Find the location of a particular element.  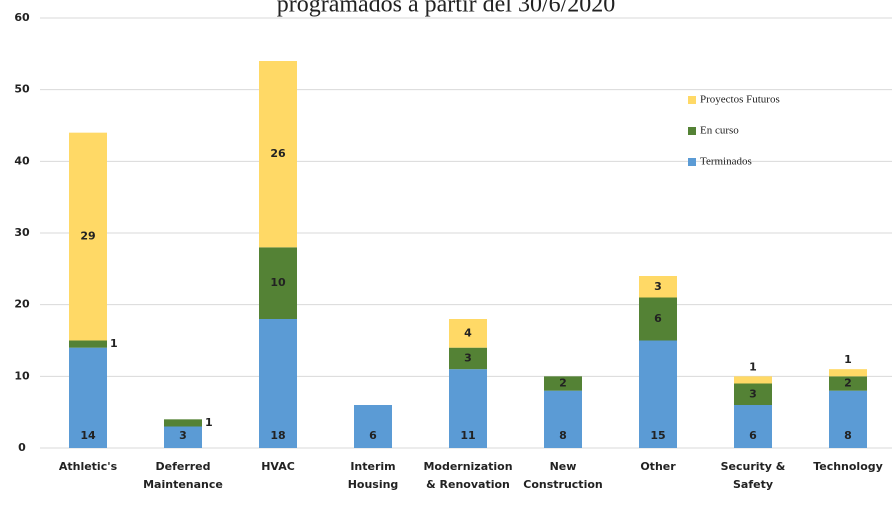

x-tick-line: Deferred is located at coordinates (182, 466).